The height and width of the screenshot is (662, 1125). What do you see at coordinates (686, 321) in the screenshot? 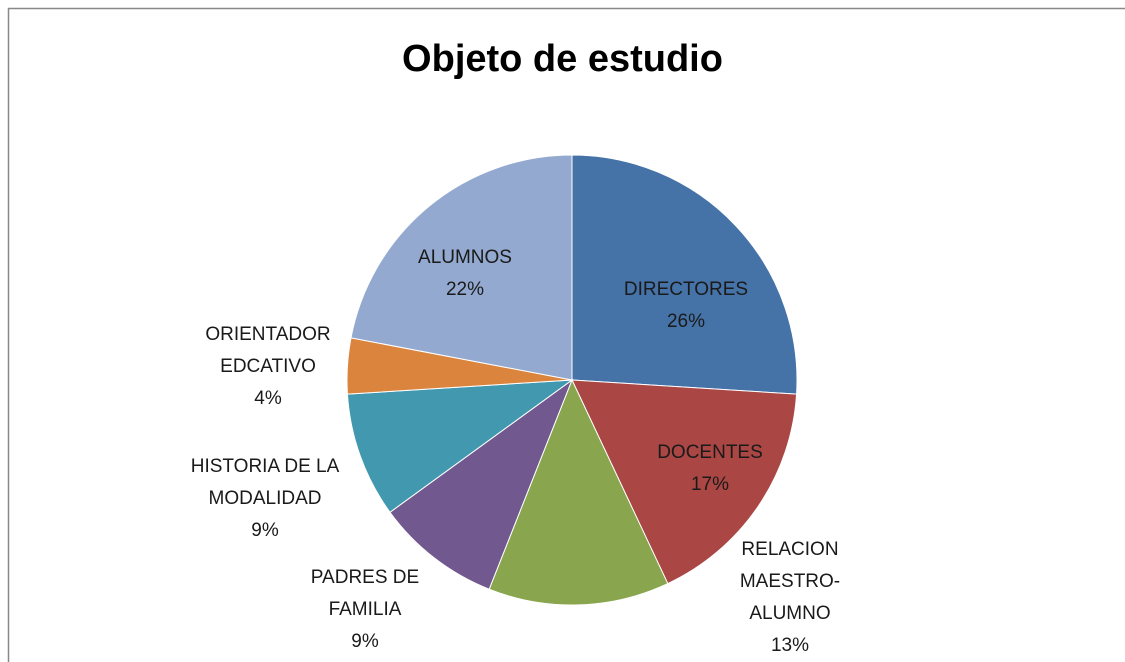
I see `value-label: 26%` at bounding box center [686, 321].